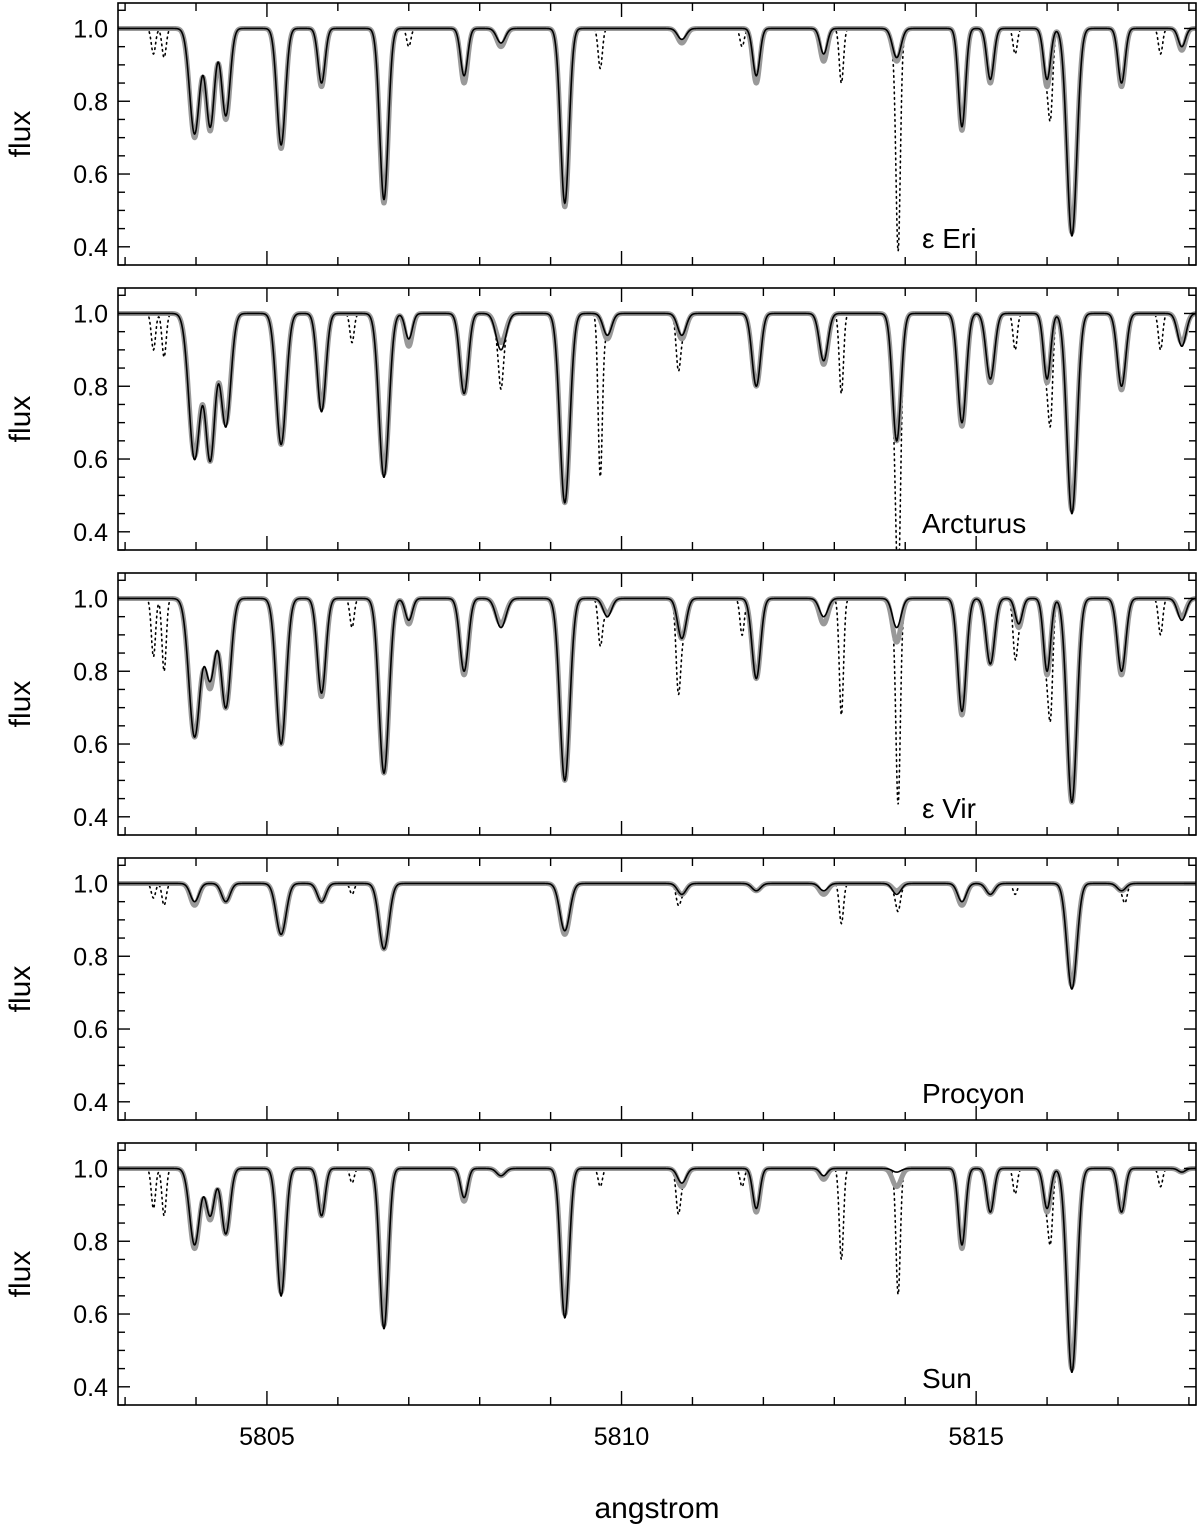 Image resolution: width=1200 pixels, height=1527 pixels. What do you see at coordinates (947, 1378) in the screenshot?
I see `star-name-label: Sun` at bounding box center [947, 1378].